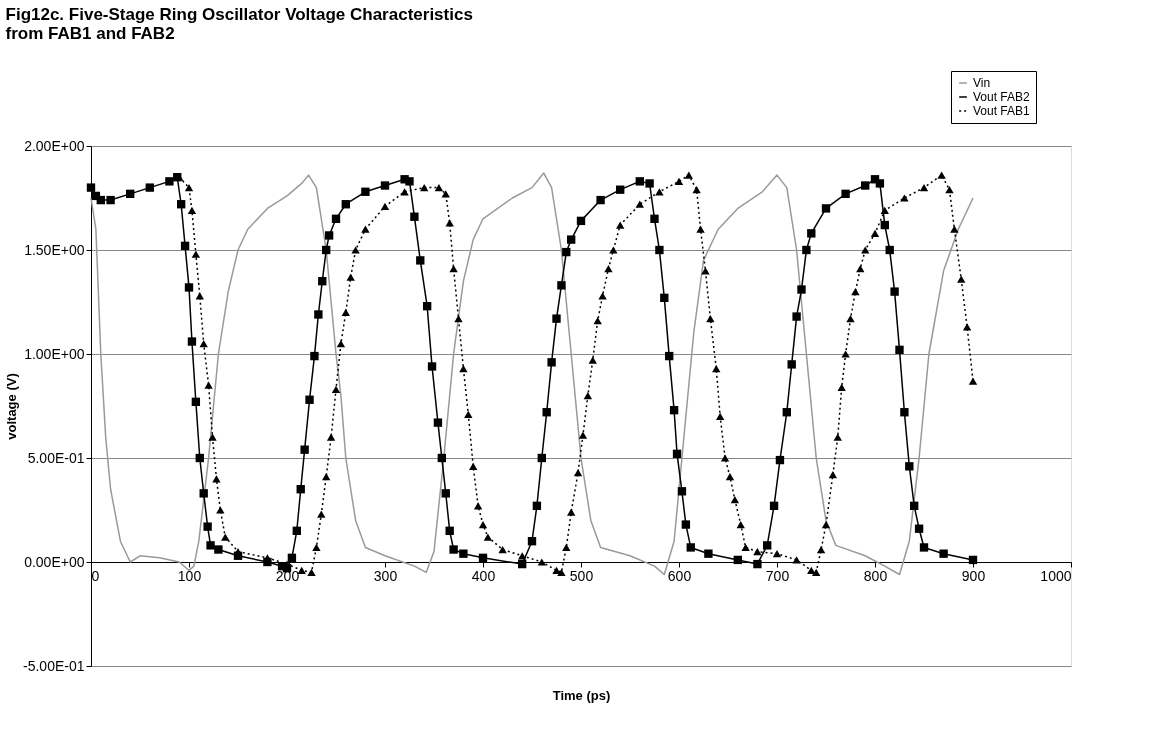  What do you see at coordinates (1056, 575) in the screenshot?
I see `x-tick-label: 1000` at bounding box center [1056, 575].